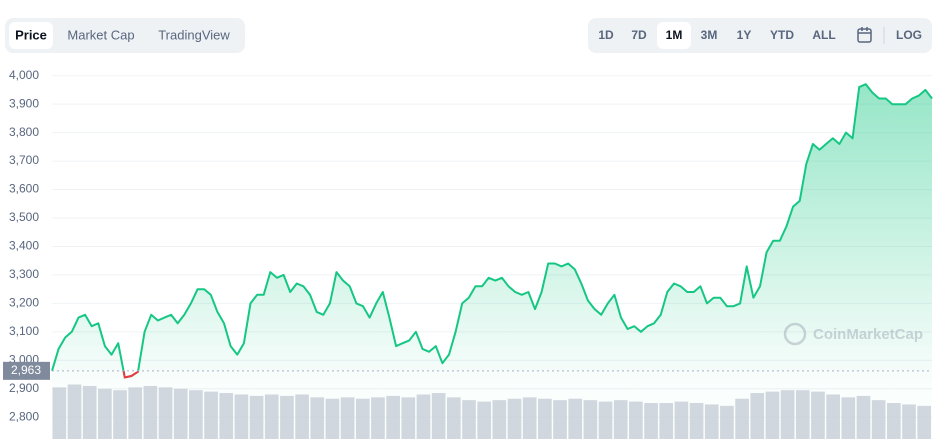 The height and width of the screenshot is (444, 937). I want to click on y-tick-label: 2,900, so click(24, 388).